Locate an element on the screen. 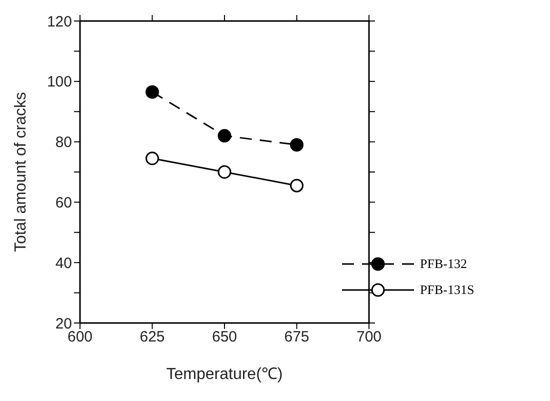  y-tick-label: 60 is located at coordinates (63, 203).